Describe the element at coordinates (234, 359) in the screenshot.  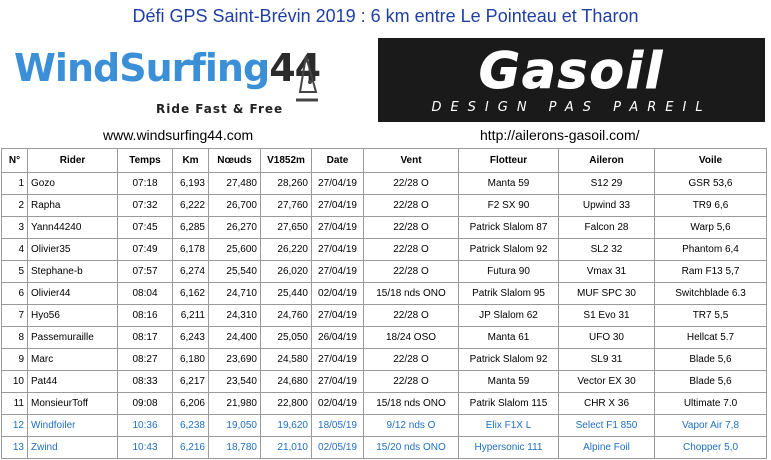
I see `knots-cell: 23,690` at that location.